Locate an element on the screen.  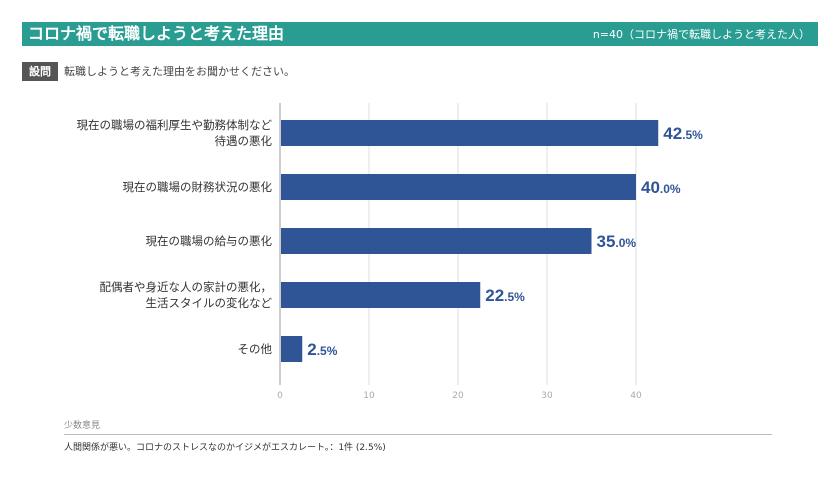
x-tick-label: 10 is located at coordinates (369, 396).